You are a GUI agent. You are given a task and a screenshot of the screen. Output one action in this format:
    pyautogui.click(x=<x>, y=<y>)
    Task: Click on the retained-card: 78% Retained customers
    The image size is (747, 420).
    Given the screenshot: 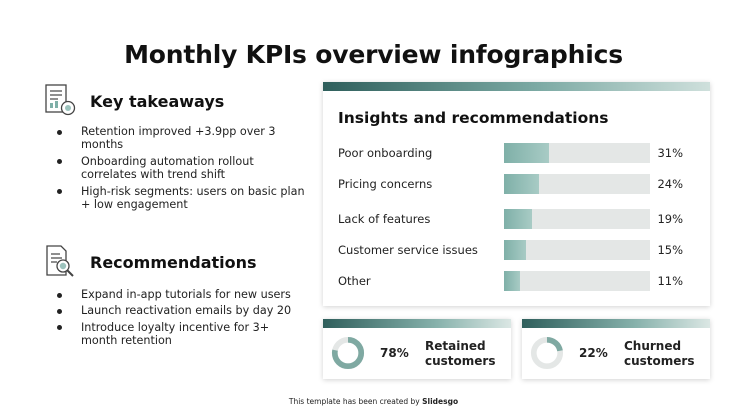 What is the action you would take?
    pyautogui.click(x=417, y=349)
    